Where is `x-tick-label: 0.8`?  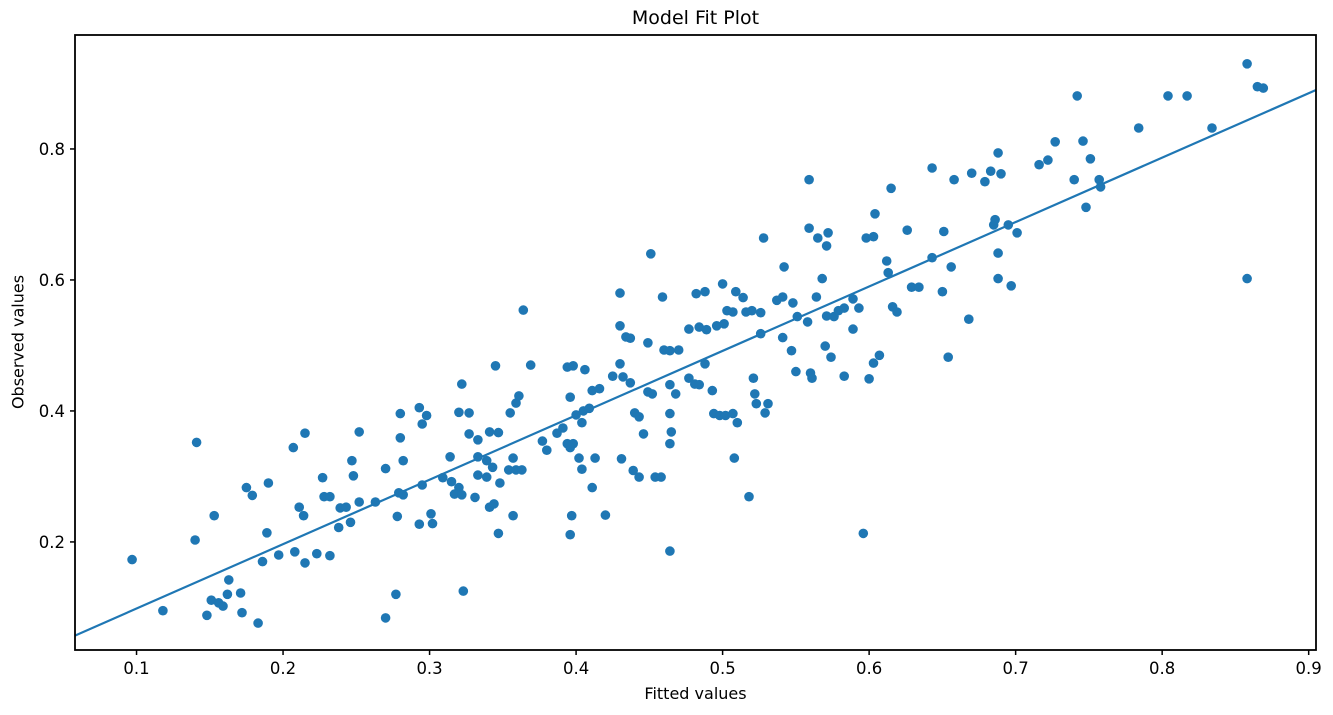 x-tick-label: 0.8 is located at coordinates (1162, 668).